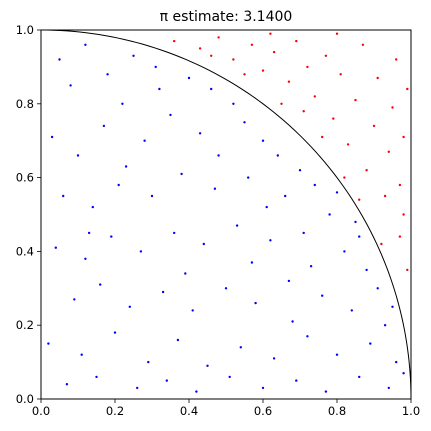 This screenshot has height=431, width=431. Describe the element at coordinates (337, 411) in the screenshot. I see `x-tick-label-4: 0.8` at that location.